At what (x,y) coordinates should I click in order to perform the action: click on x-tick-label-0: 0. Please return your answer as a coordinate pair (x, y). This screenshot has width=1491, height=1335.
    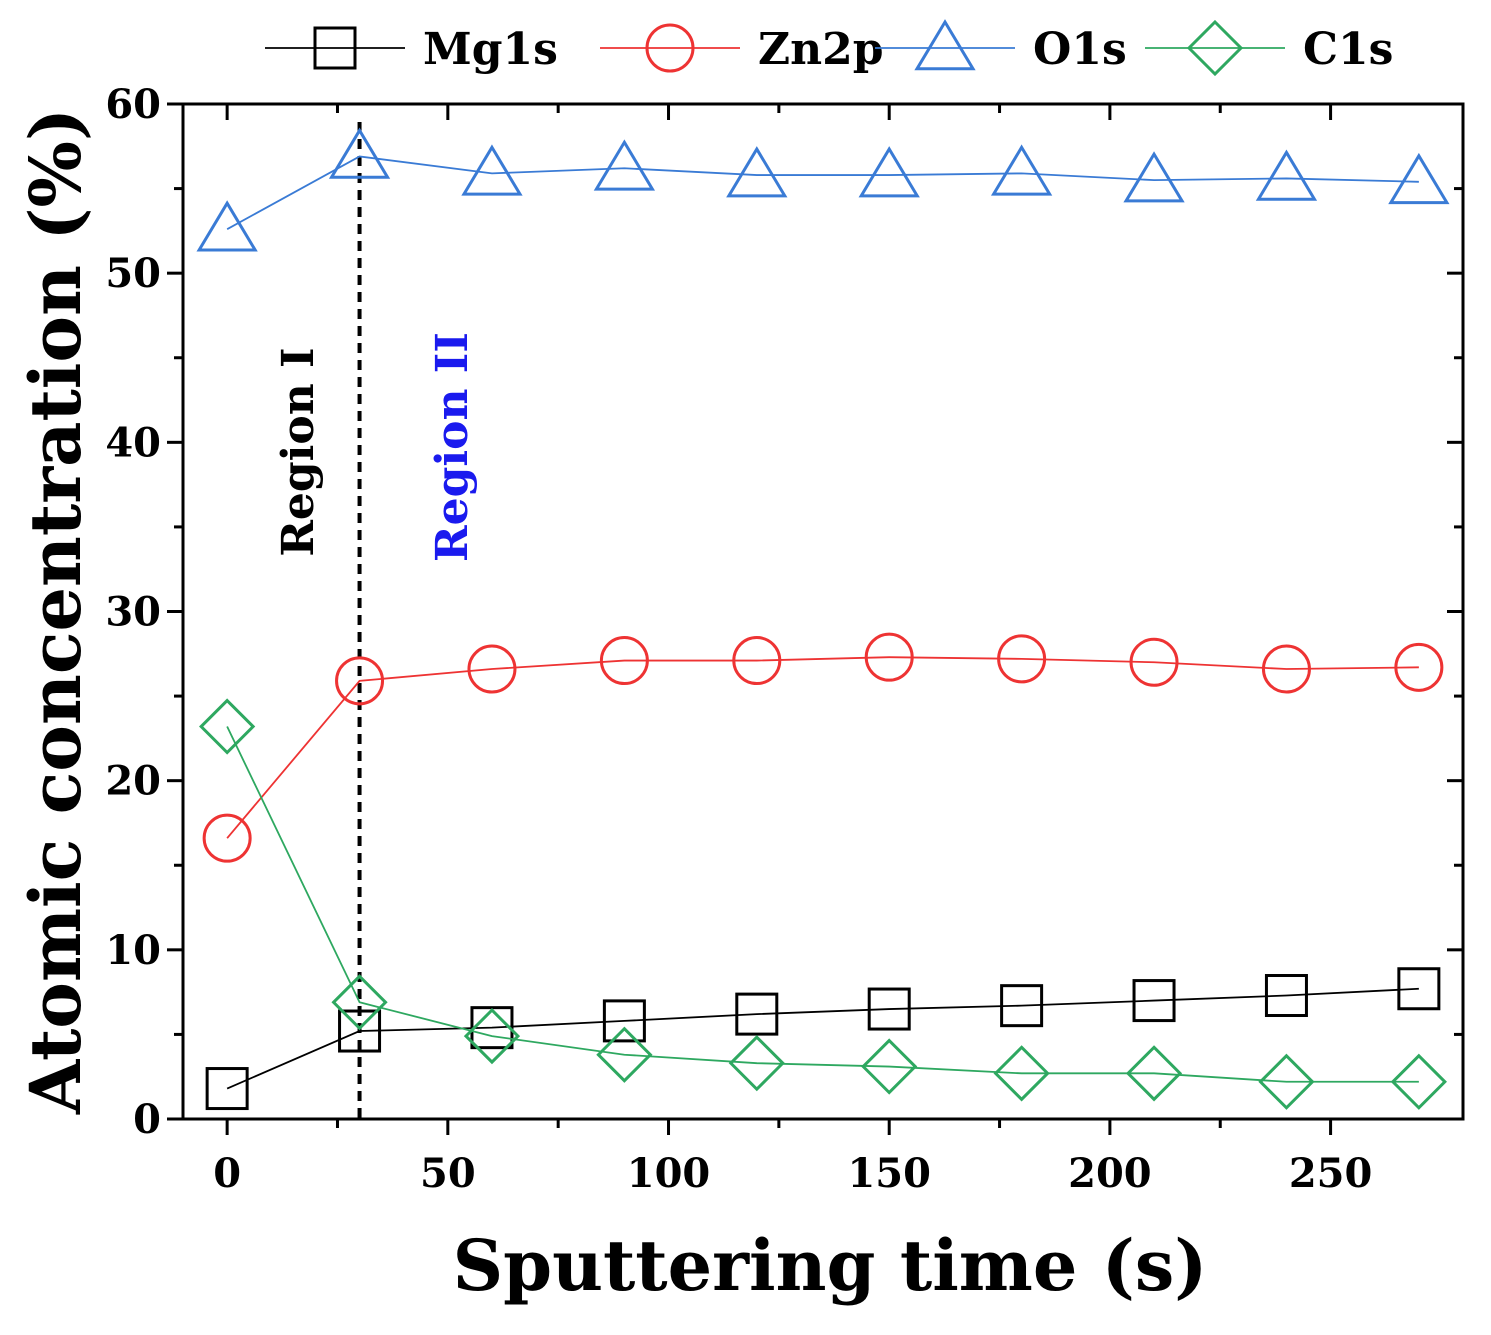
    Looking at the image, I should click on (227, 1173).